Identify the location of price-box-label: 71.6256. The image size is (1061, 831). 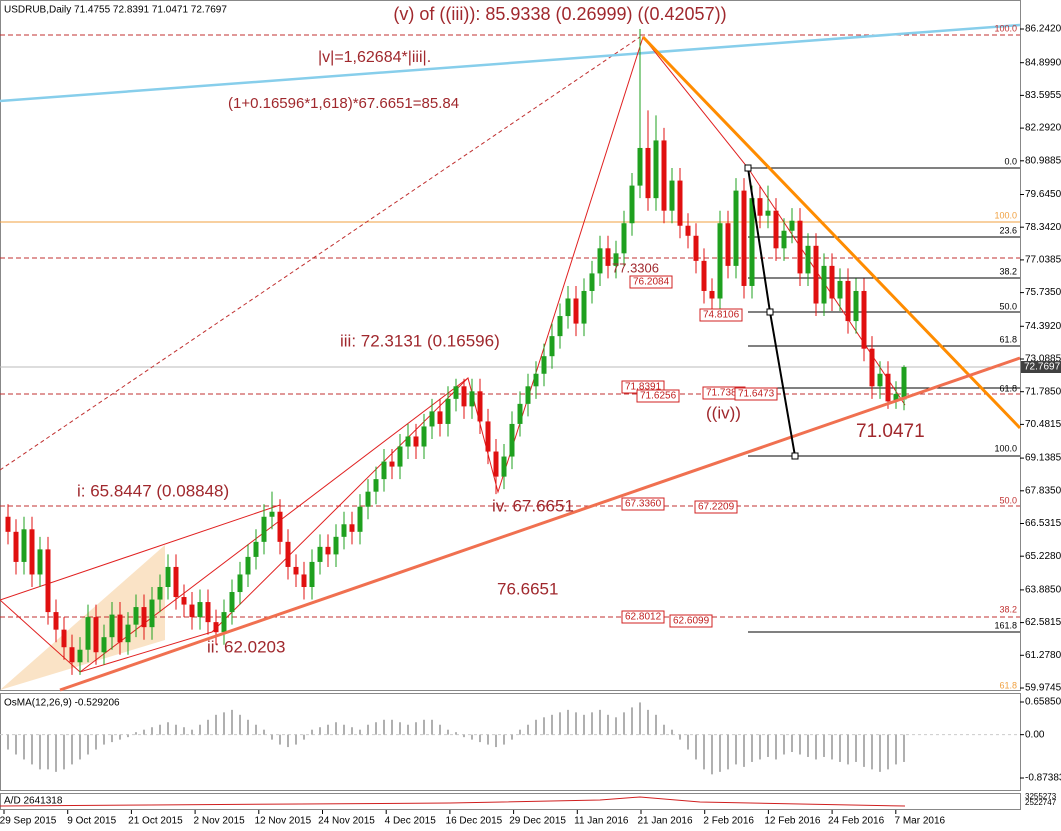
(658, 396).